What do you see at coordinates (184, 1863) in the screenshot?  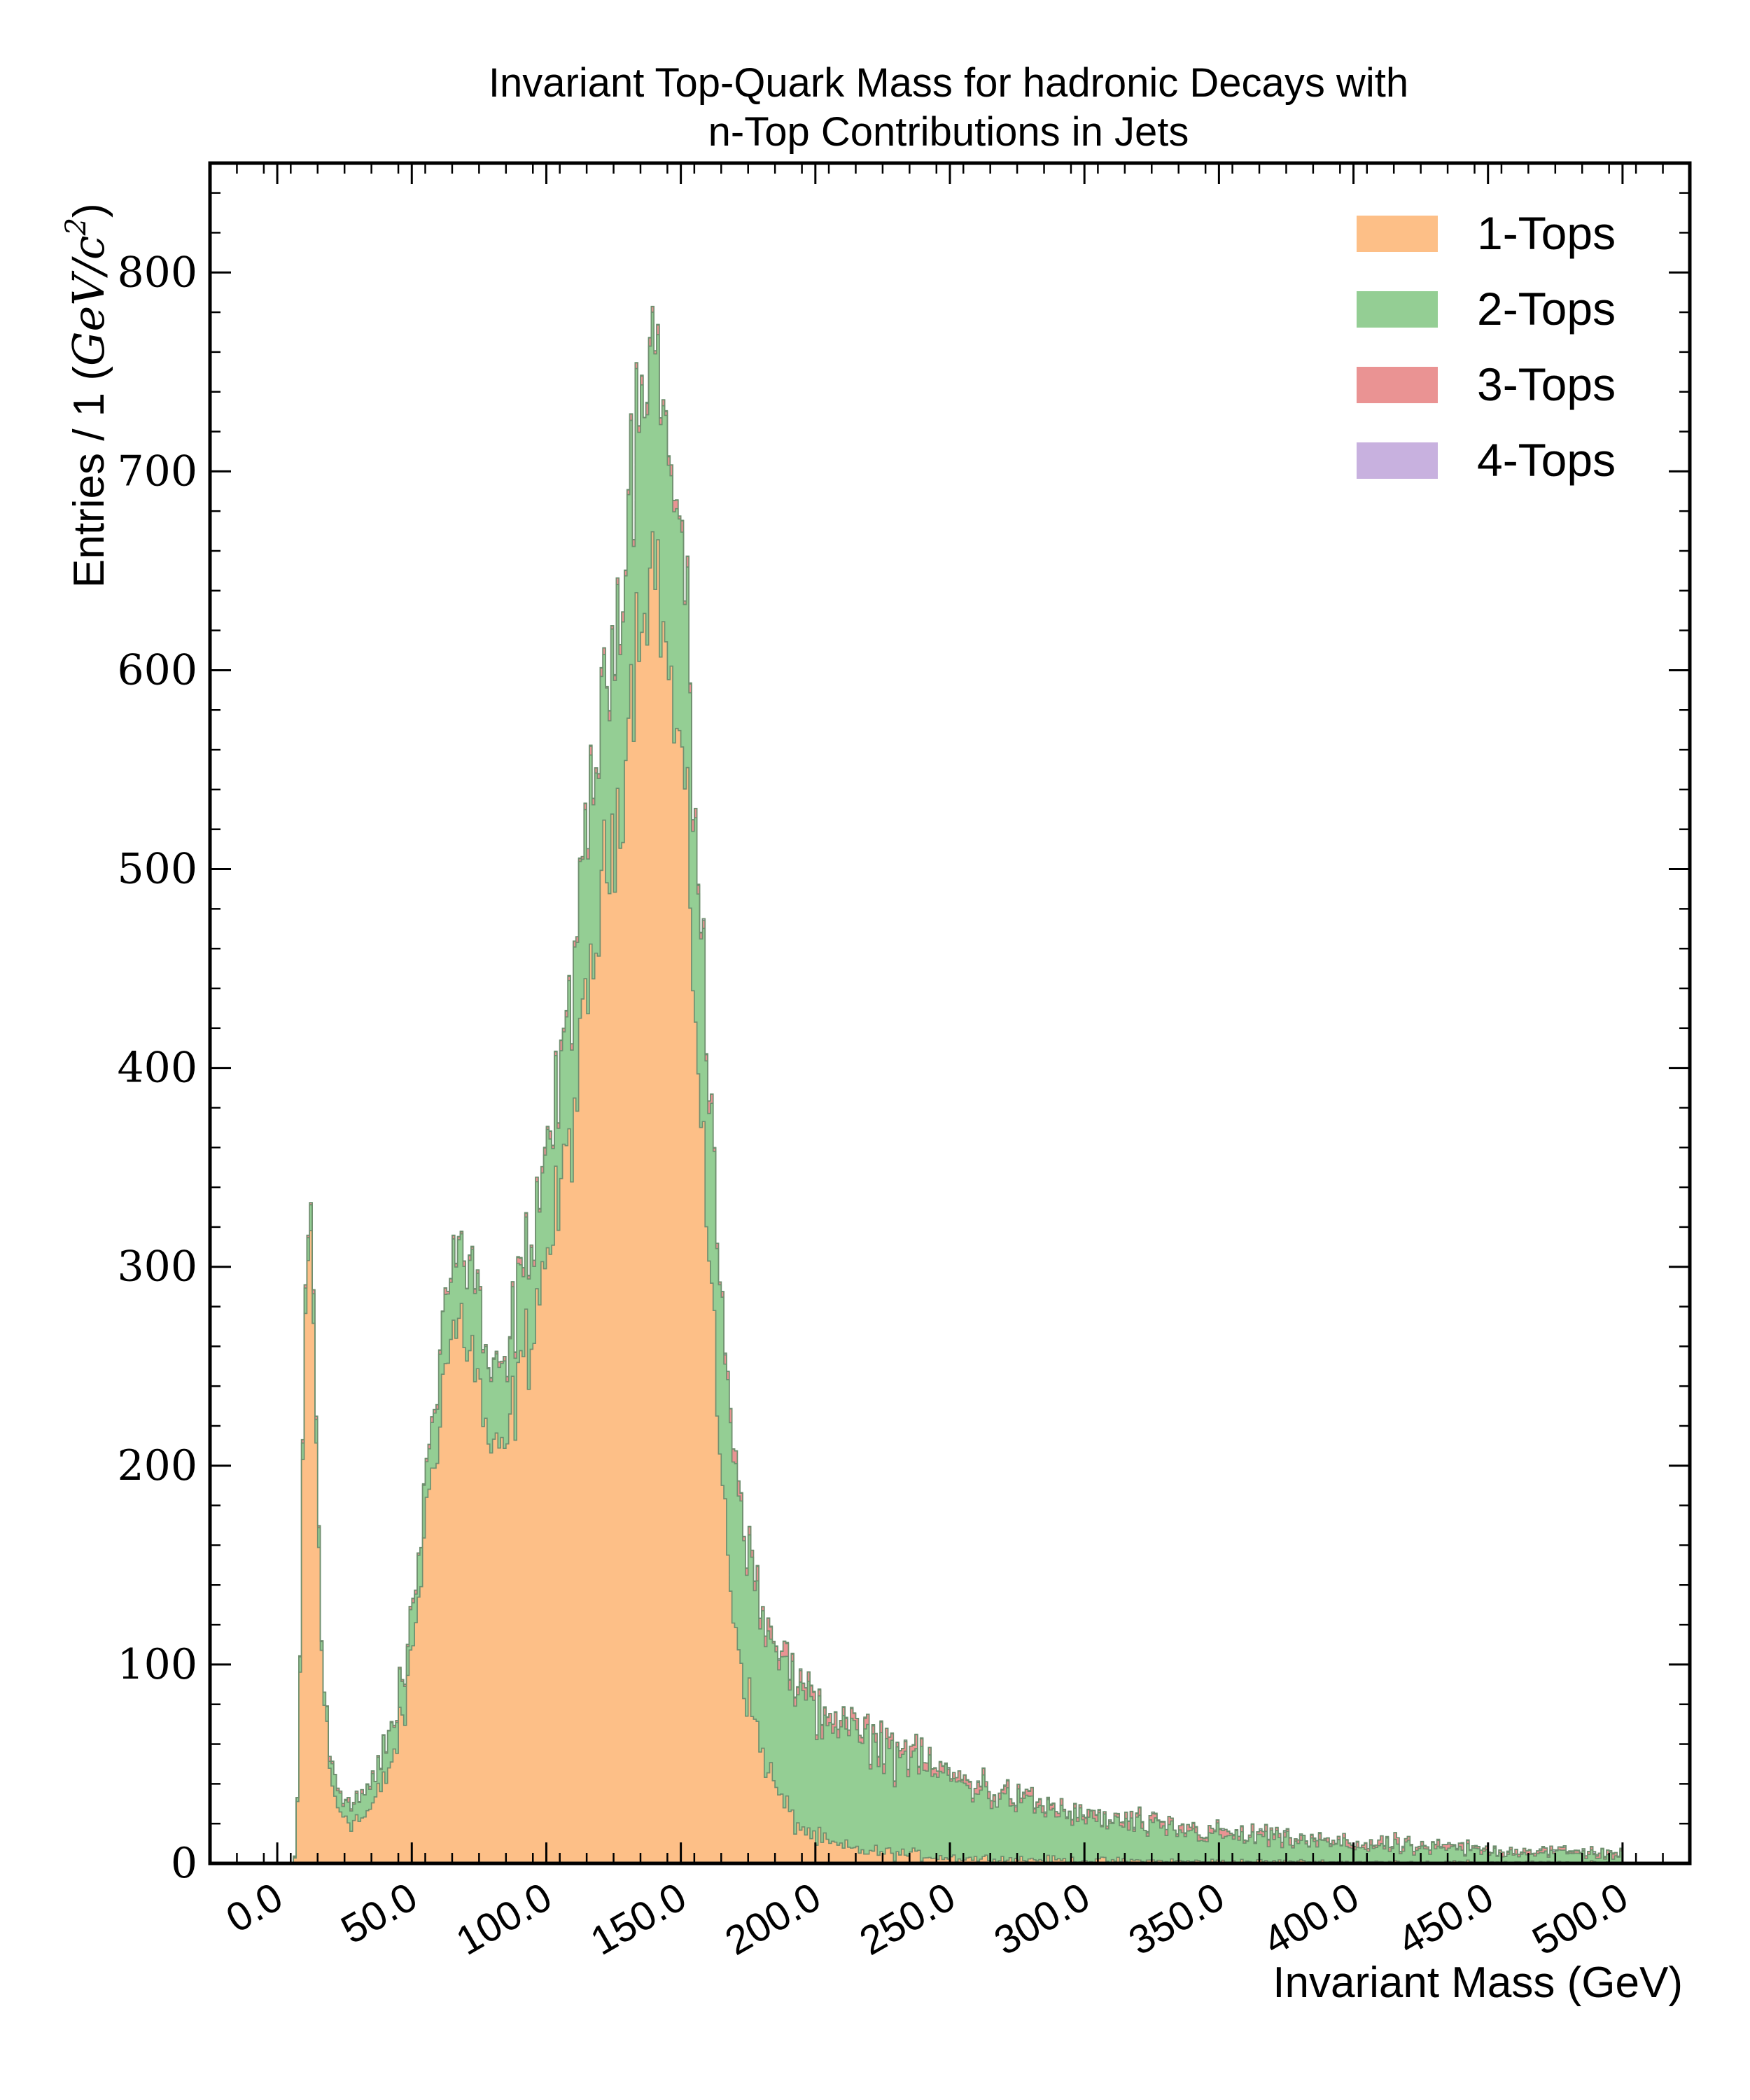 I see `y-tick-label: 0` at bounding box center [184, 1863].